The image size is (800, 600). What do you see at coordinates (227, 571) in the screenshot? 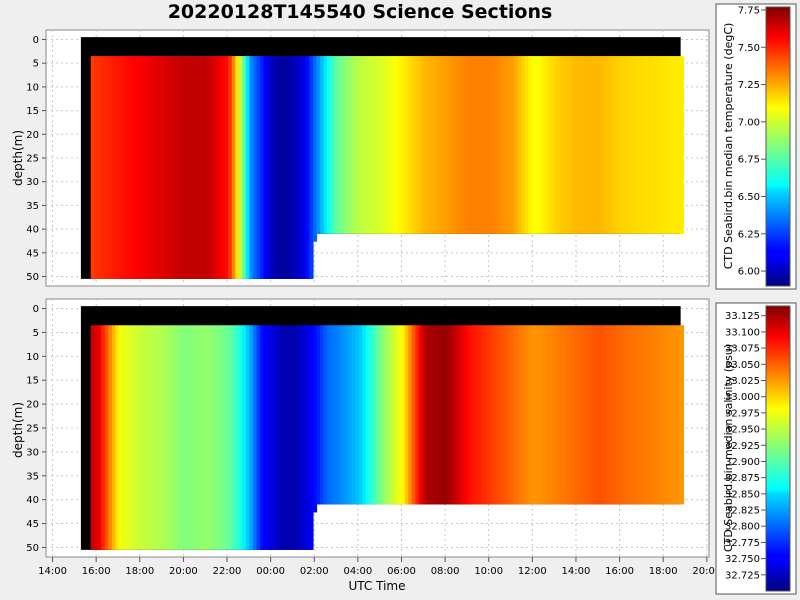
I see `time-tick-label: 22:00` at bounding box center [227, 571].